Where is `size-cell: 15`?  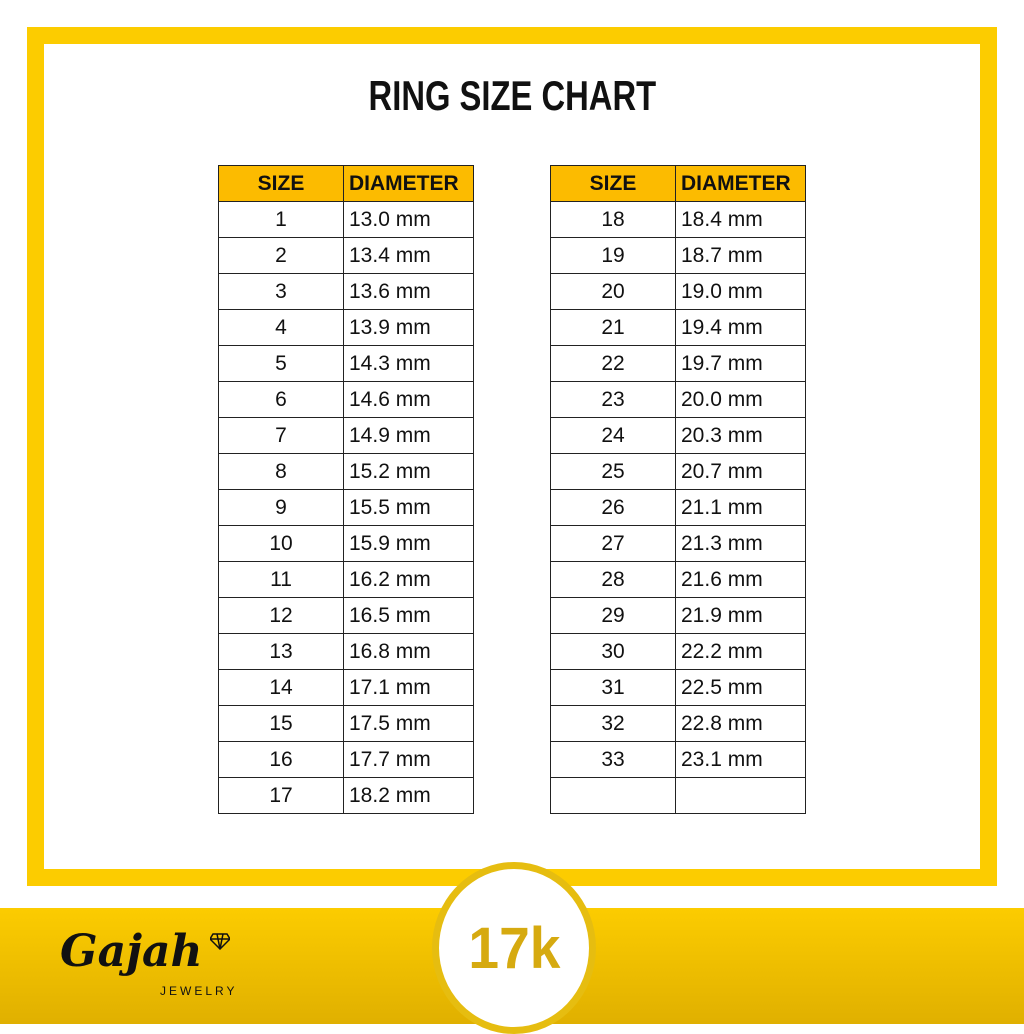 size-cell: 15 is located at coordinates (281, 723).